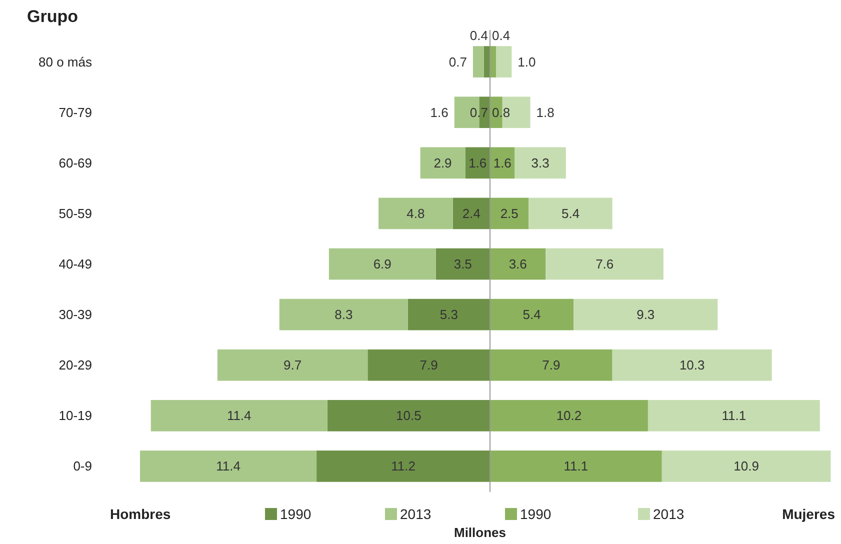 The width and height of the screenshot is (841, 544). Describe the element at coordinates (82, 466) in the screenshot. I see `y-tick-label: 0-9` at that location.